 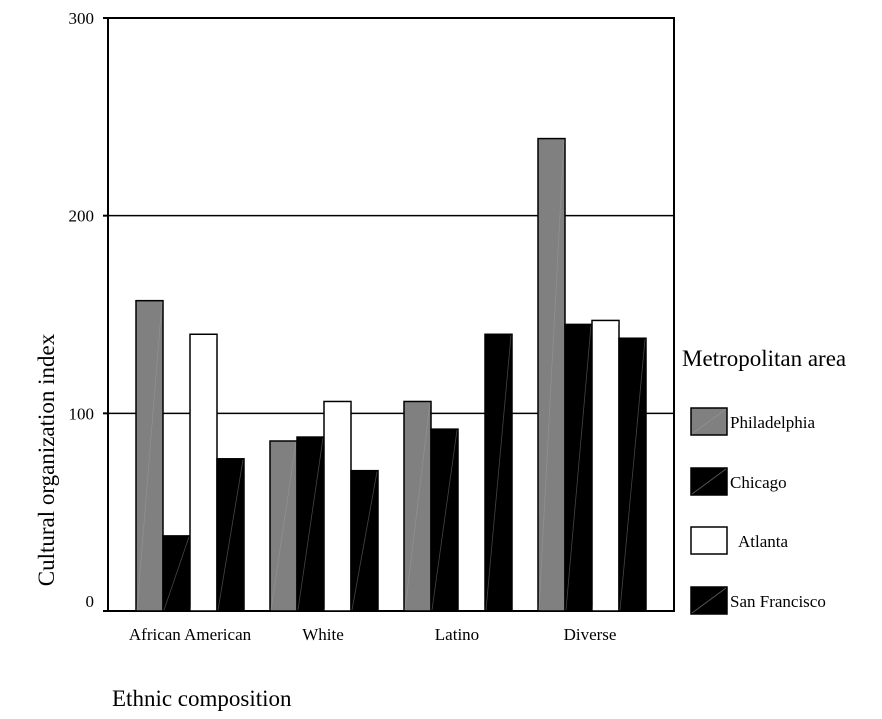 What do you see at coordinates (763, 541) in the screenshot?
I see `legend-label: Atlanta` at bounding box center [763, 541].